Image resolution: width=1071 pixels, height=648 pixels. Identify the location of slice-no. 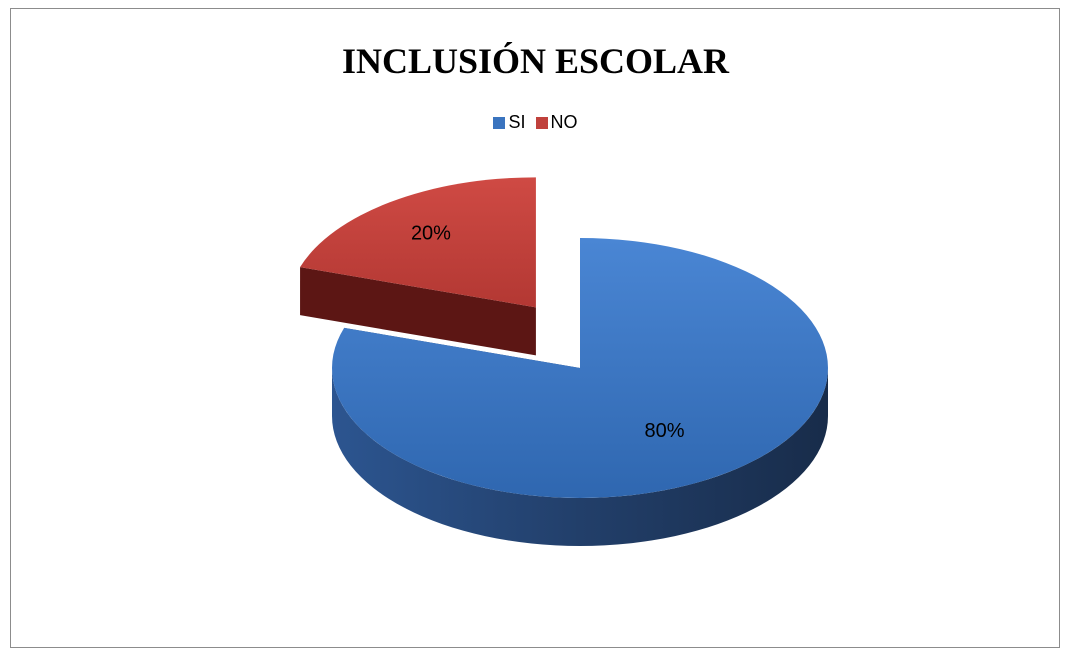
(418, 266).